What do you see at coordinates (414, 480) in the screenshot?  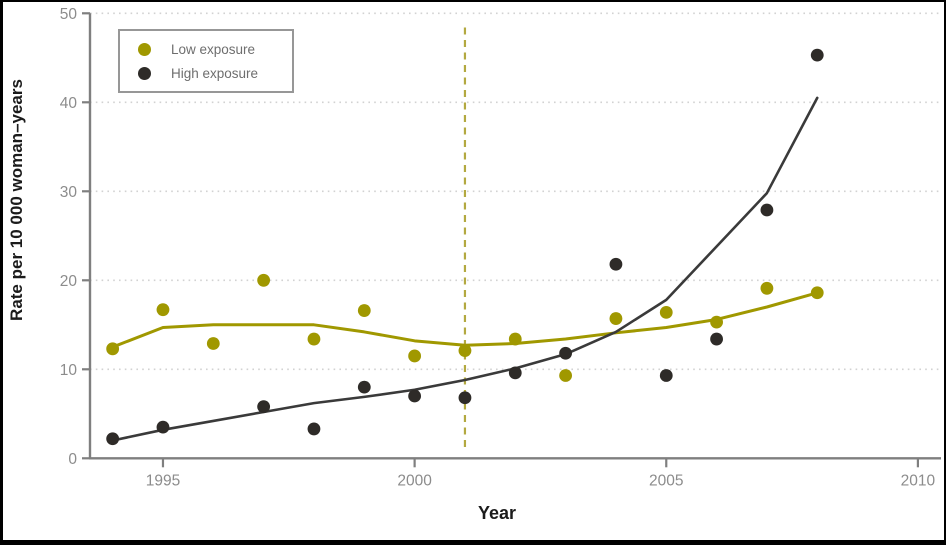 I see `x-tick-label: 2000` at bounding box center [414, 480].